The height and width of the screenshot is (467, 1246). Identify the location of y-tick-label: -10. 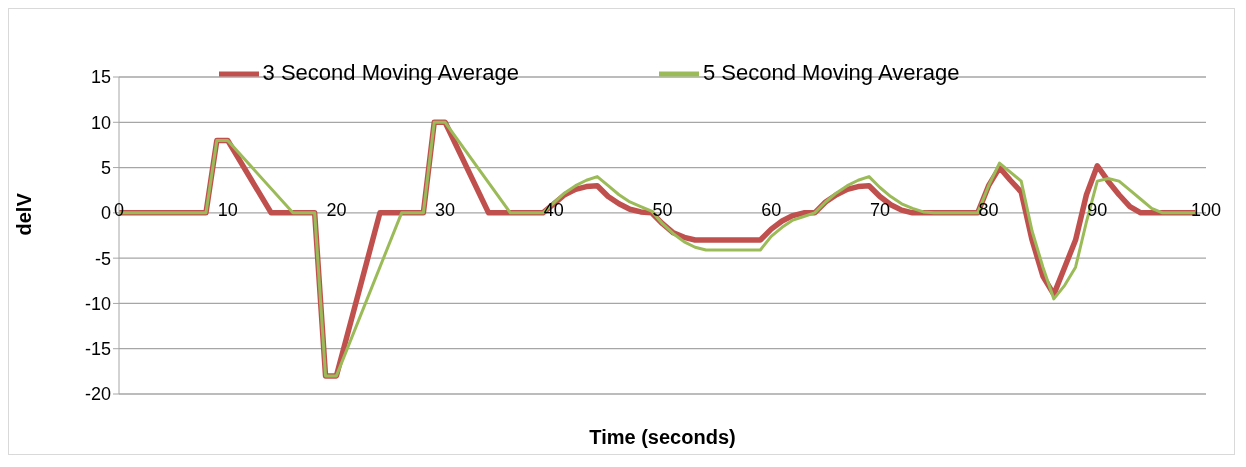
(97, 303).